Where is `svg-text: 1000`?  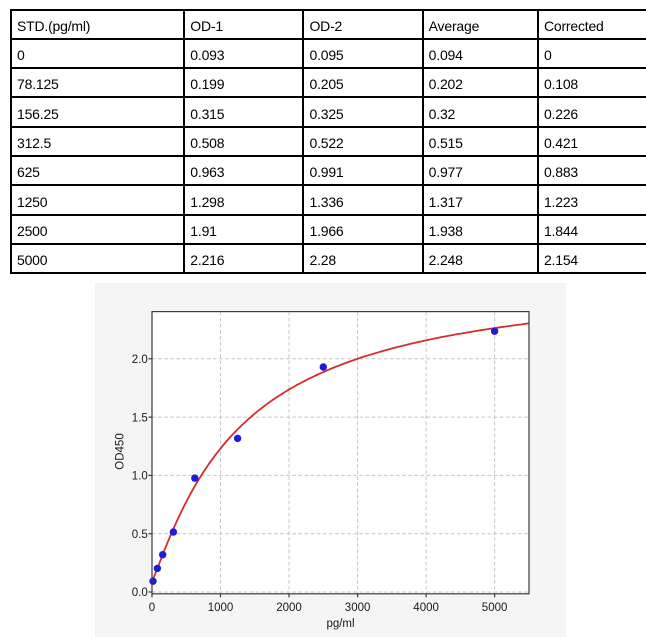
svg-text: 1000 is located at coordinates (221, 608).